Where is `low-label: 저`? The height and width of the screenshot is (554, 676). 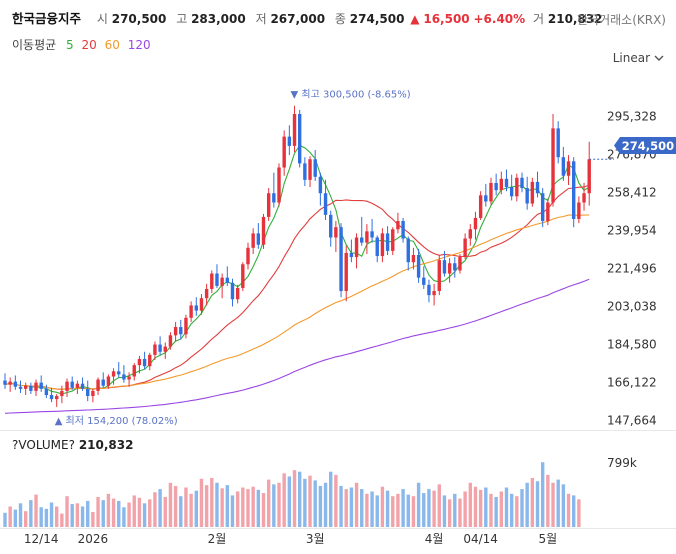
low-label: 저 is located at coordinates (261, 19).